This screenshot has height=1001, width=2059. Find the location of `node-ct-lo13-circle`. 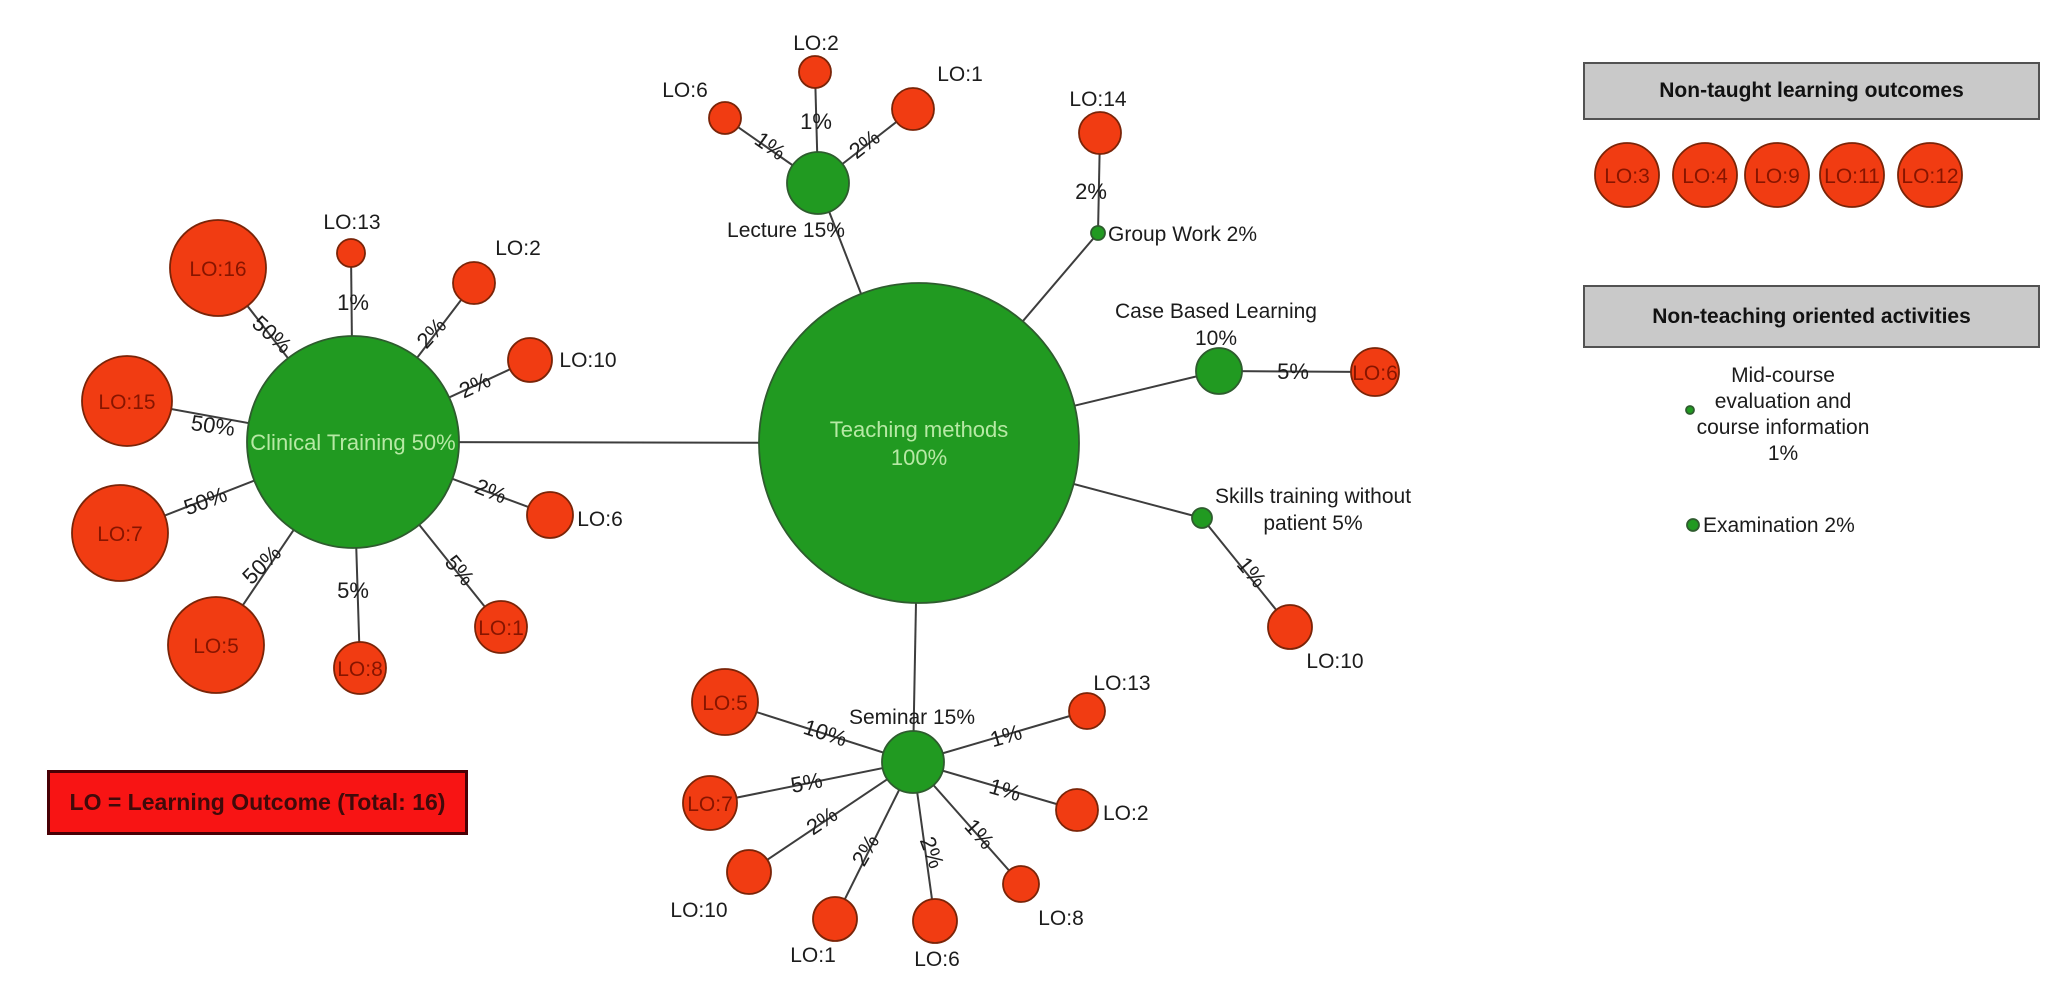

node-ct-lo13-circle is located at coordinates (351, 253).